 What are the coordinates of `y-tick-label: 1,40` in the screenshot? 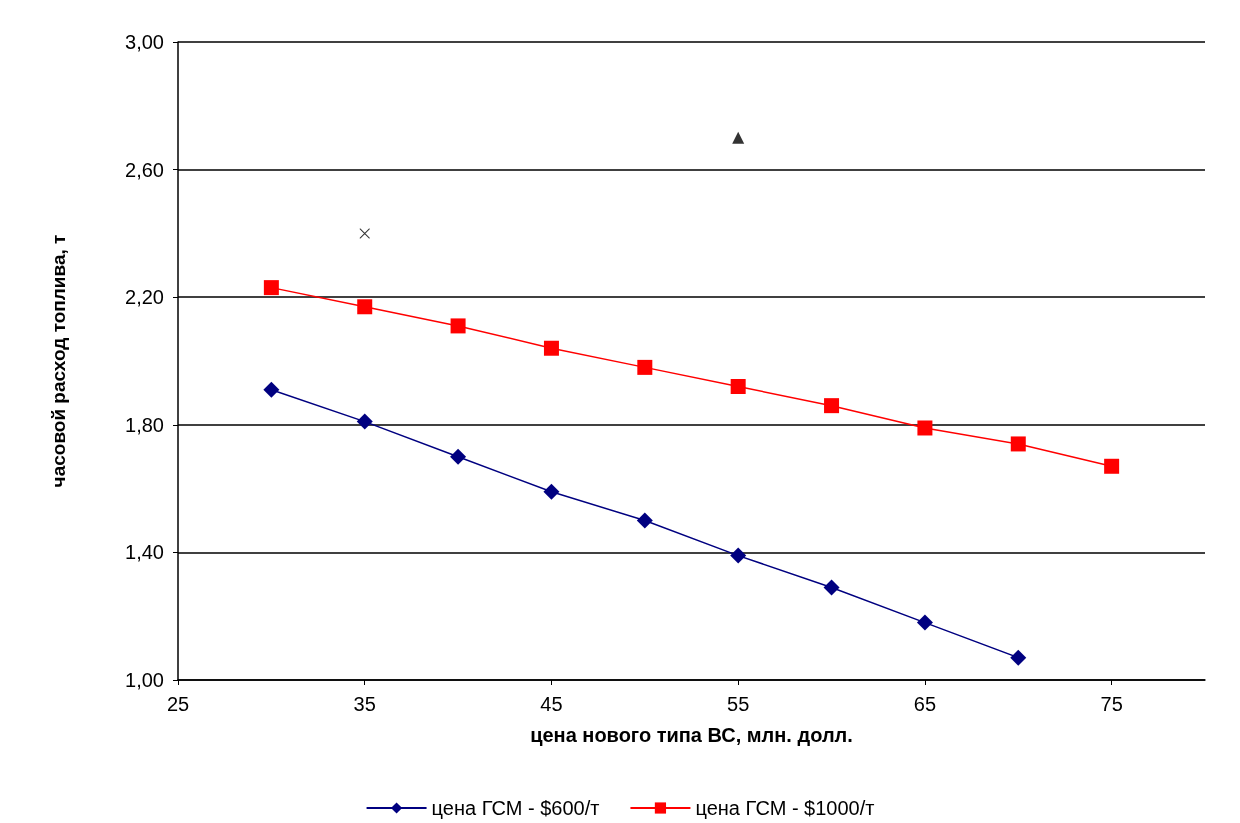 It's located at (144, 552).